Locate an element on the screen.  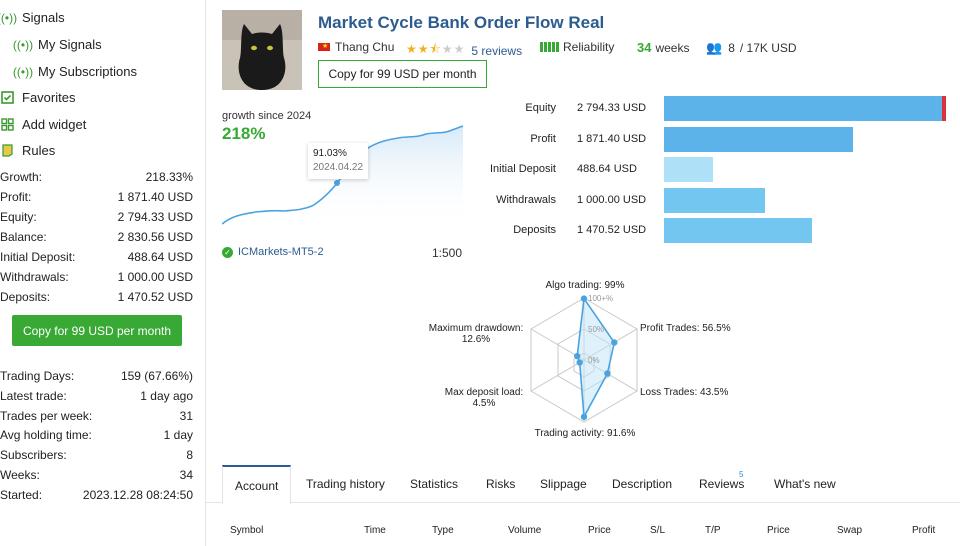
stat-row: Equity: 2 794.33 USD is located at coordinates (96, 217).